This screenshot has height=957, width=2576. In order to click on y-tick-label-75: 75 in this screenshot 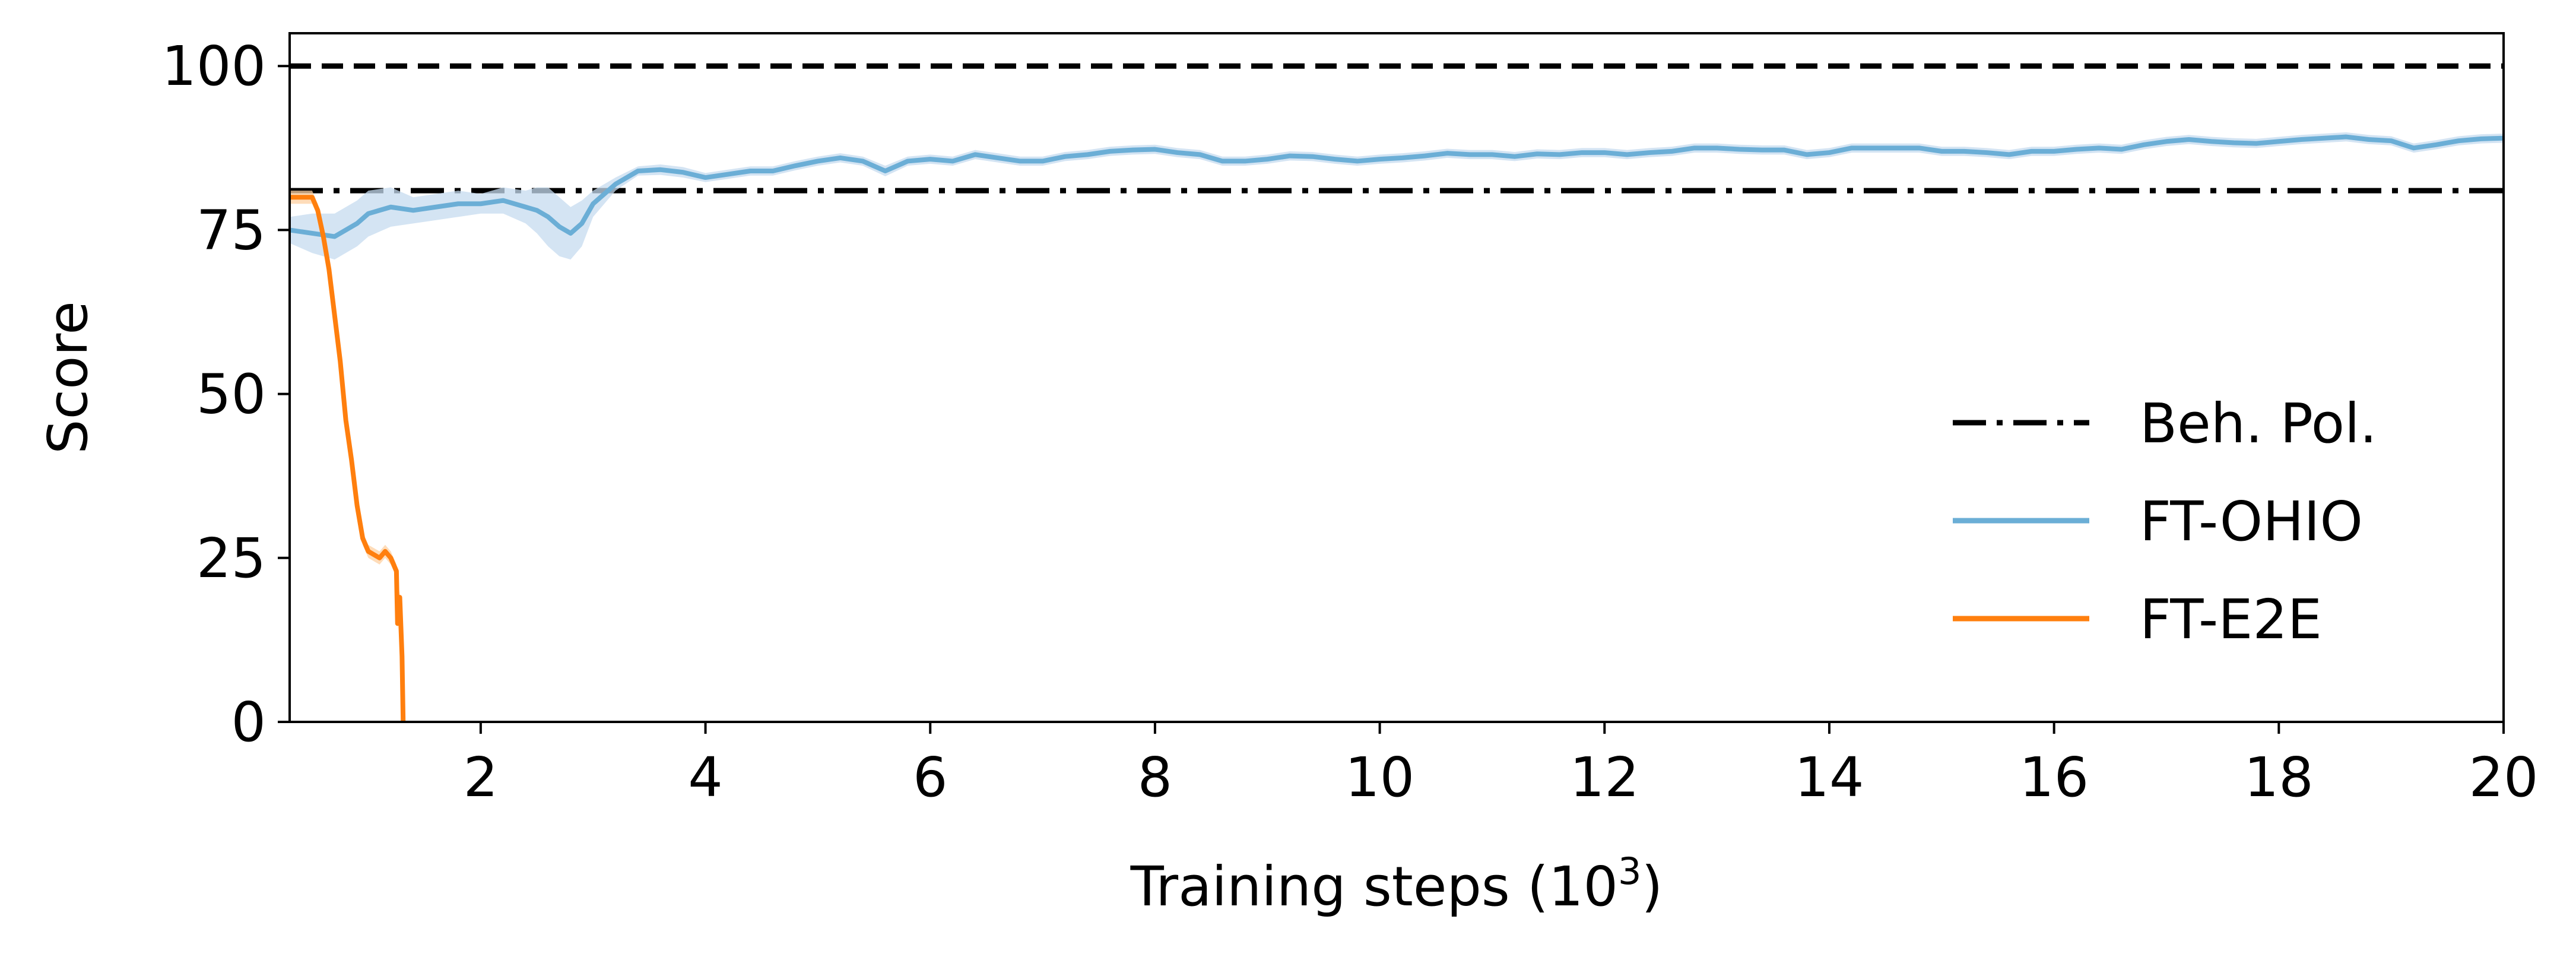, I will do `click(231, 230)`.